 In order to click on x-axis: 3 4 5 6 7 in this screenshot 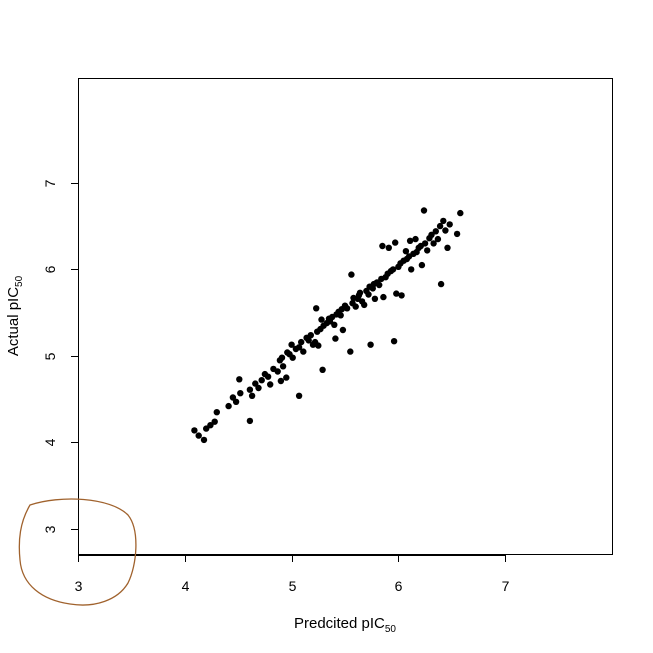, I will do `click(292, 574)`.